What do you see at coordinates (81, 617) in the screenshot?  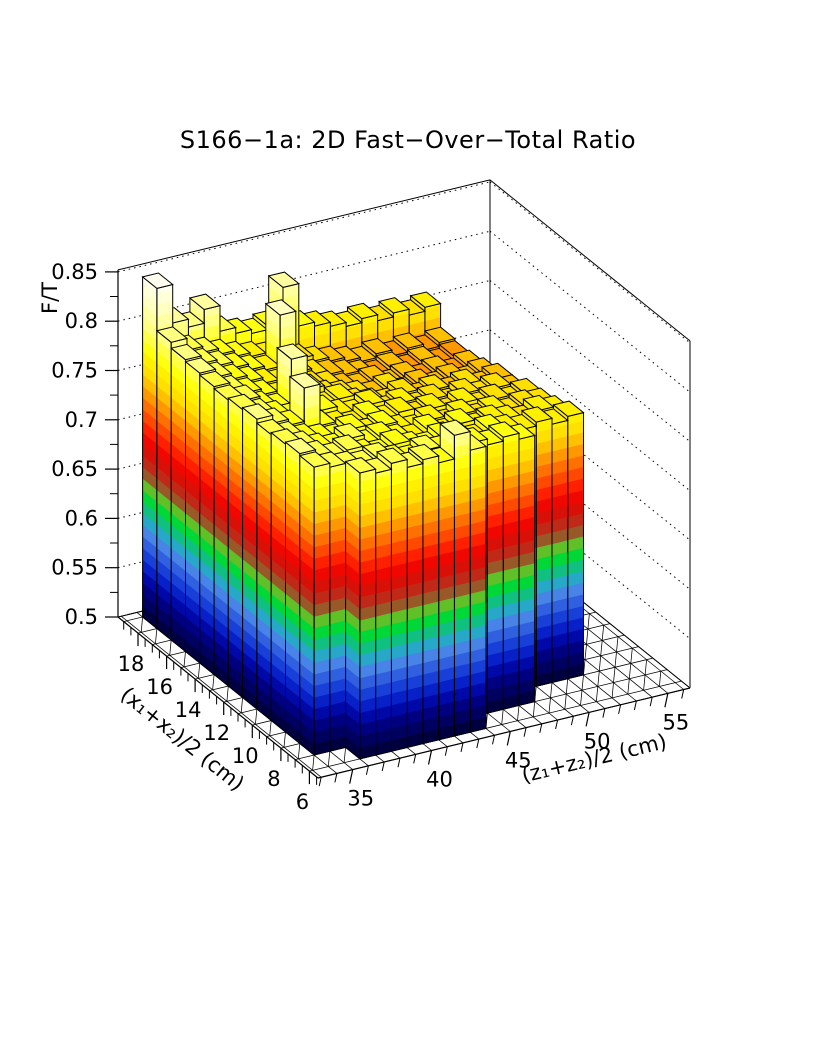 I see `value-tick-label: 0.5` at bounding box center [81, 617].